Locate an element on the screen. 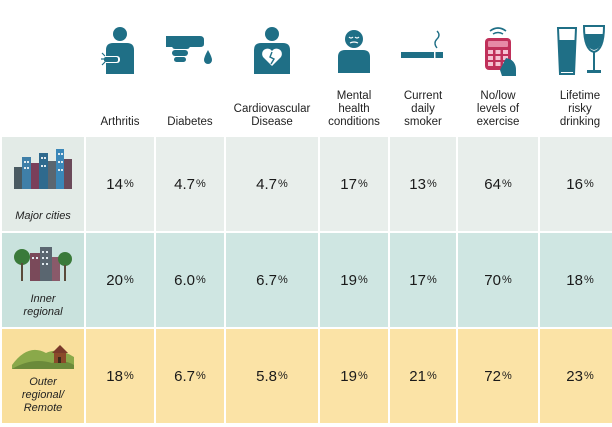  value-cell: 5.8% is located at coordinates (272, 376).